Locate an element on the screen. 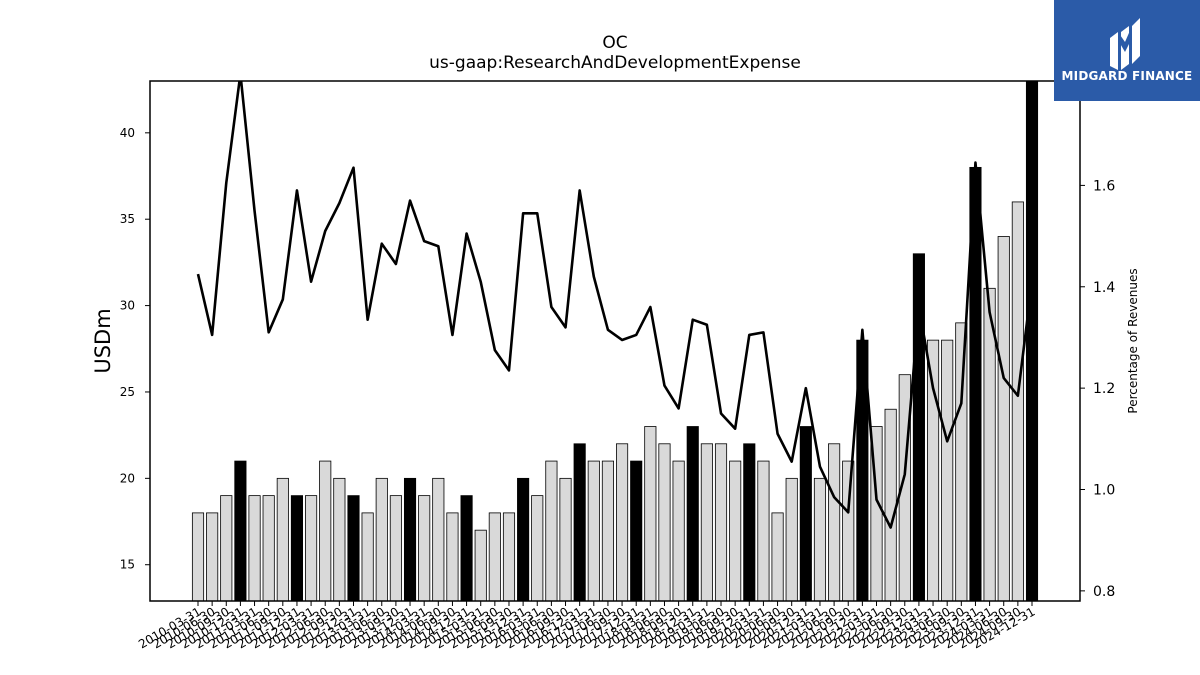 This screenshot has width=1200, height=675. y-right-tick-label: 1.2 is located at coordinates (1104, 389).